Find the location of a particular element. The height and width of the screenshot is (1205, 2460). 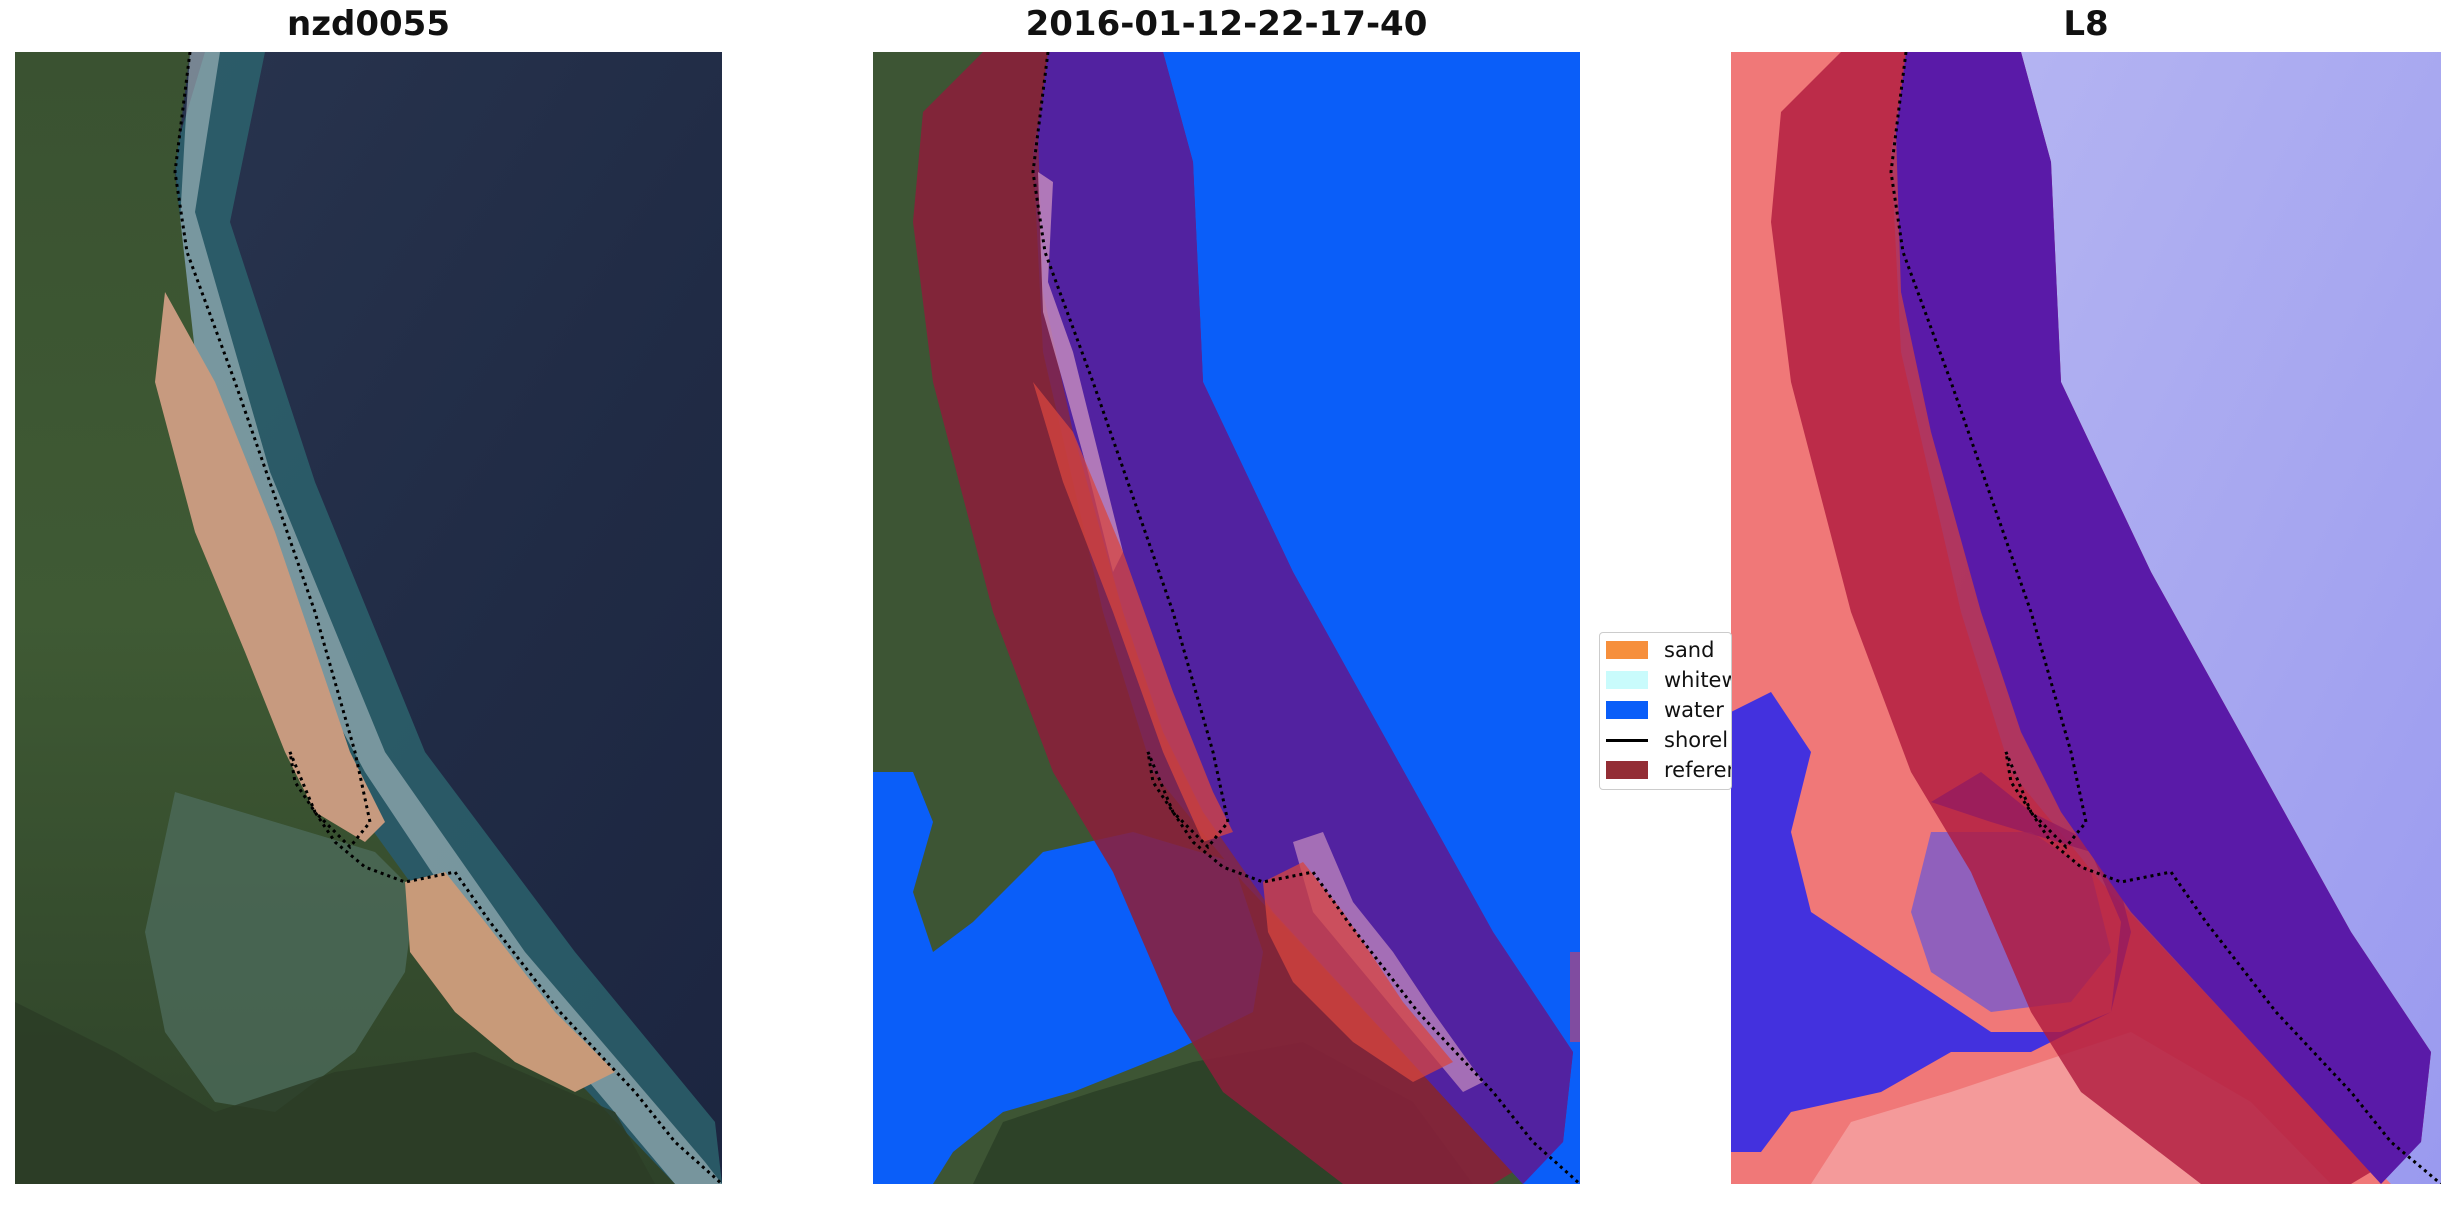

legend-item-reference: referen is located at coordinates (1668, 770).